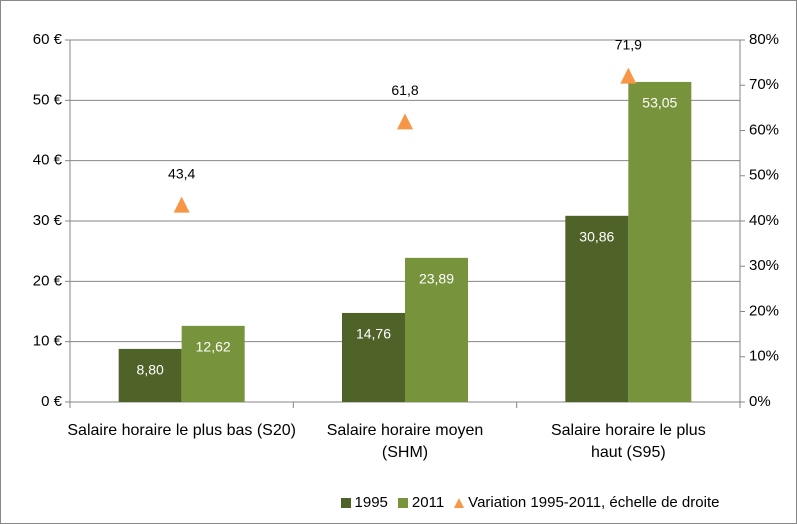  What do you see at coordinates (371, 502) in the screenshot?
I see `legend-label: 1995` at bounding box center [371, 502].